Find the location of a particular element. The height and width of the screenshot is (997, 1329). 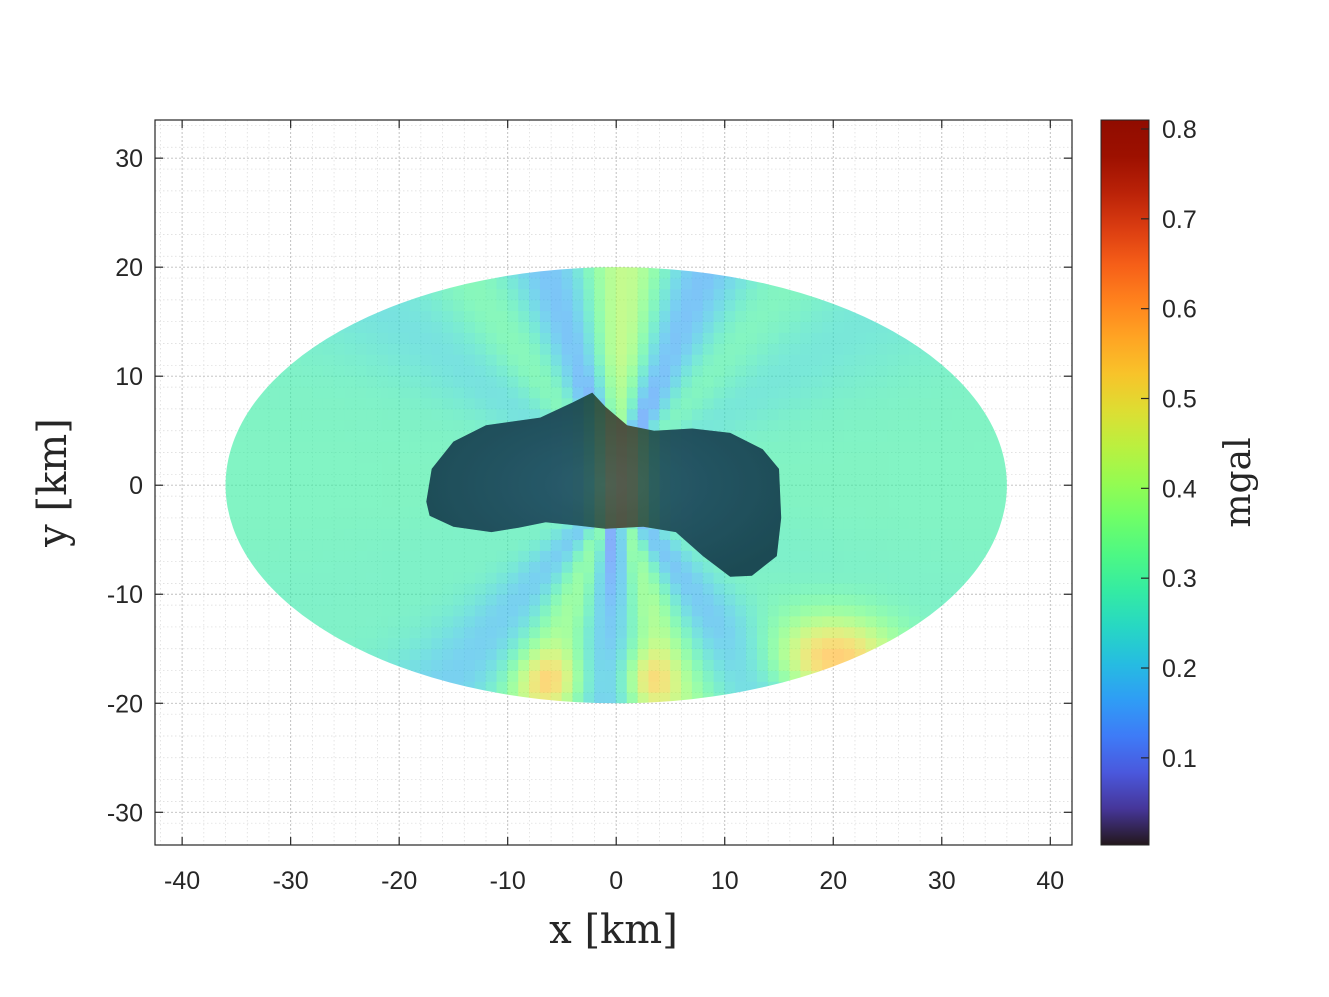

y-tick-label: 0 is located at coordinates (136, 486).